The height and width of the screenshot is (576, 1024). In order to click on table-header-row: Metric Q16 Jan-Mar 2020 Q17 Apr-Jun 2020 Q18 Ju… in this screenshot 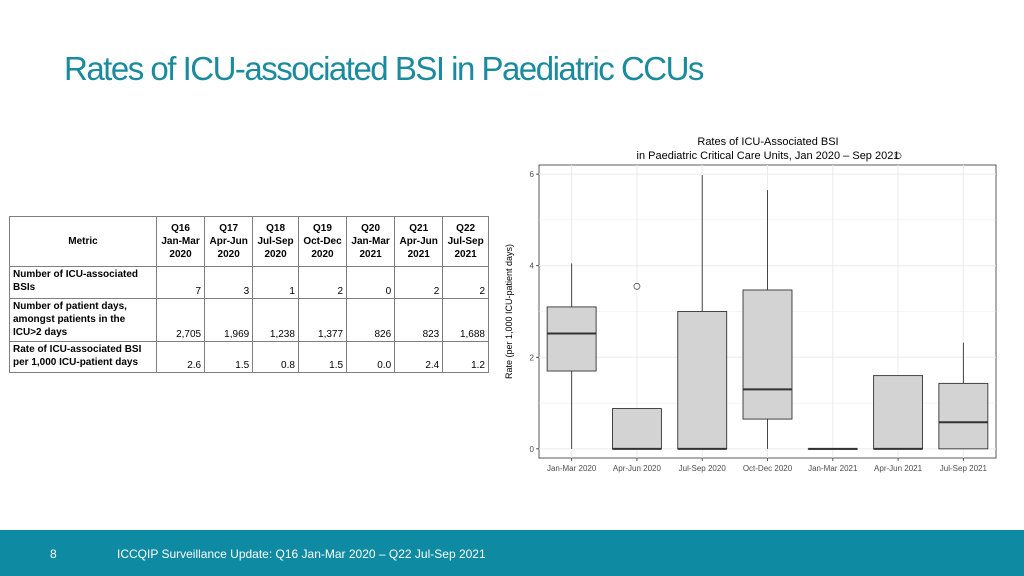, I will do `click(249, 241)`.